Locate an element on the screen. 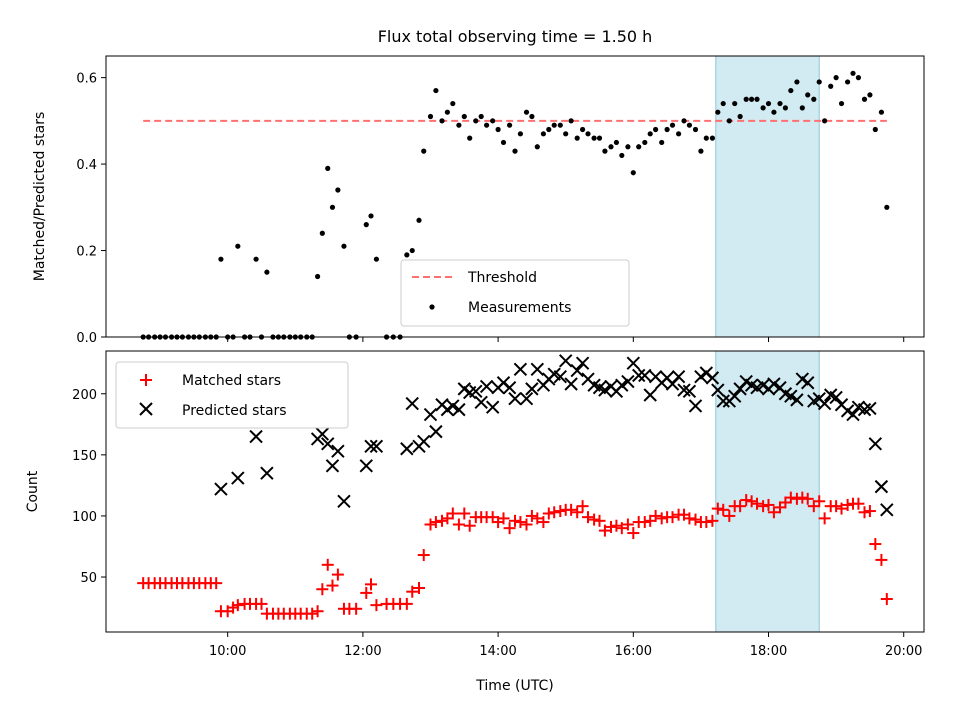 The image size is (960, 720). bottom-x-ticks: 10:00 12:00 14:00 16:00 18:00 20:00 is located at coordinates (565, 645).